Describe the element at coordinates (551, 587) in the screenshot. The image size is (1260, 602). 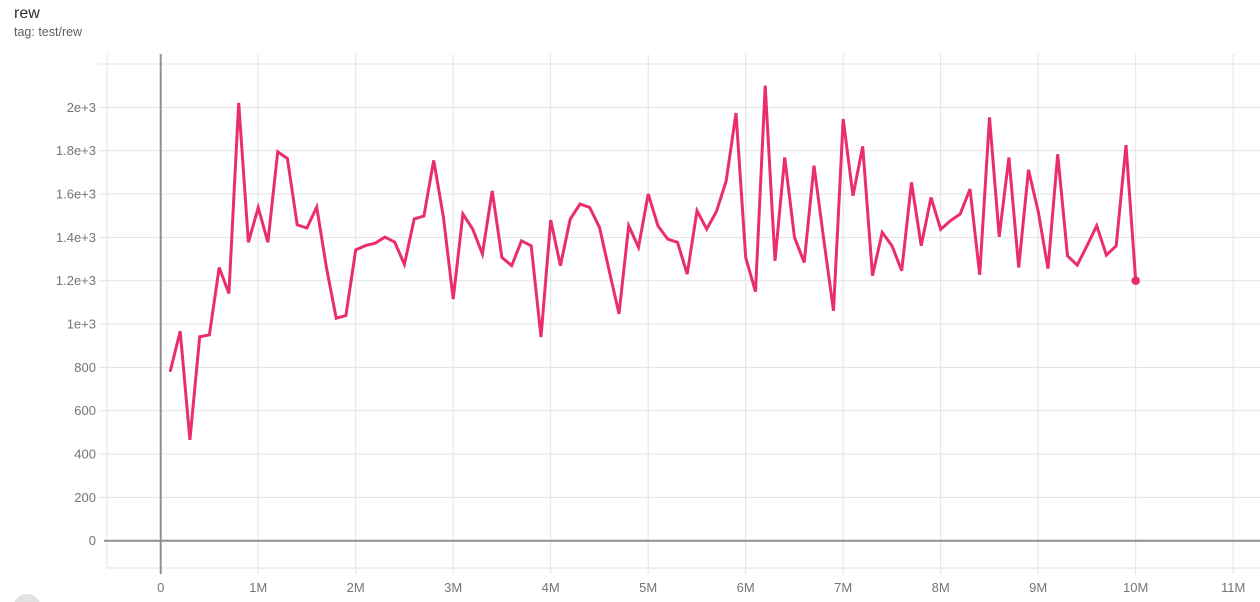
I see `x-tick-label: 4M` at that location.